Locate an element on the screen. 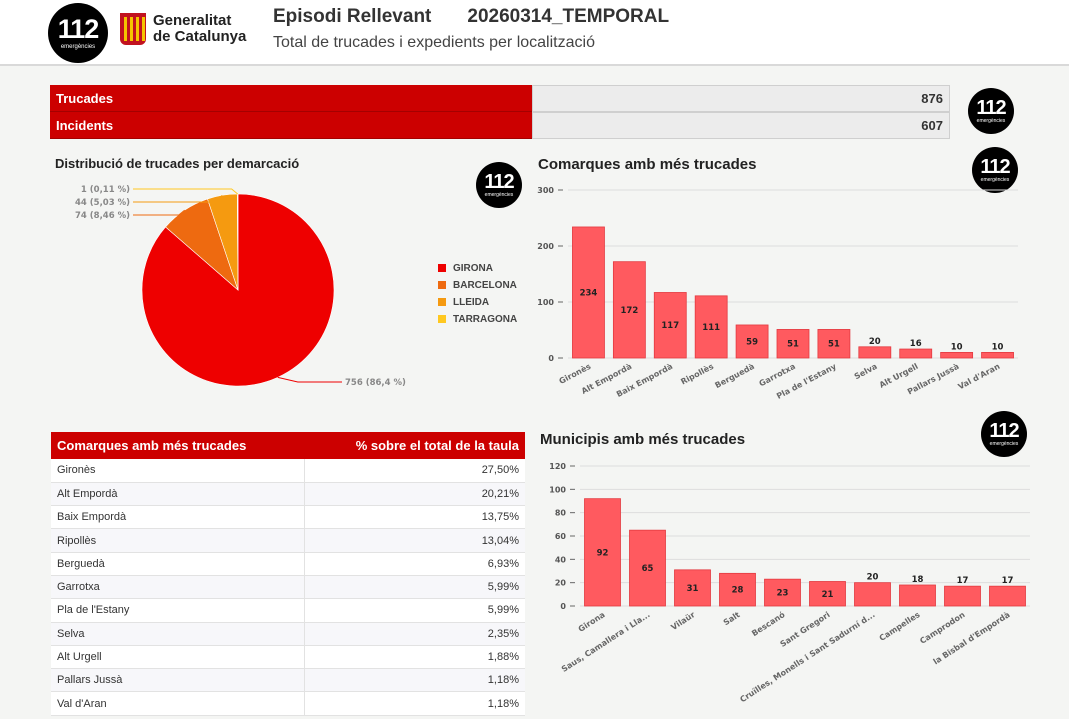 Image resolution: width=1069 pixels, height=719 pixels. y-tick-label: 20 is located at coordinates (561, 583).